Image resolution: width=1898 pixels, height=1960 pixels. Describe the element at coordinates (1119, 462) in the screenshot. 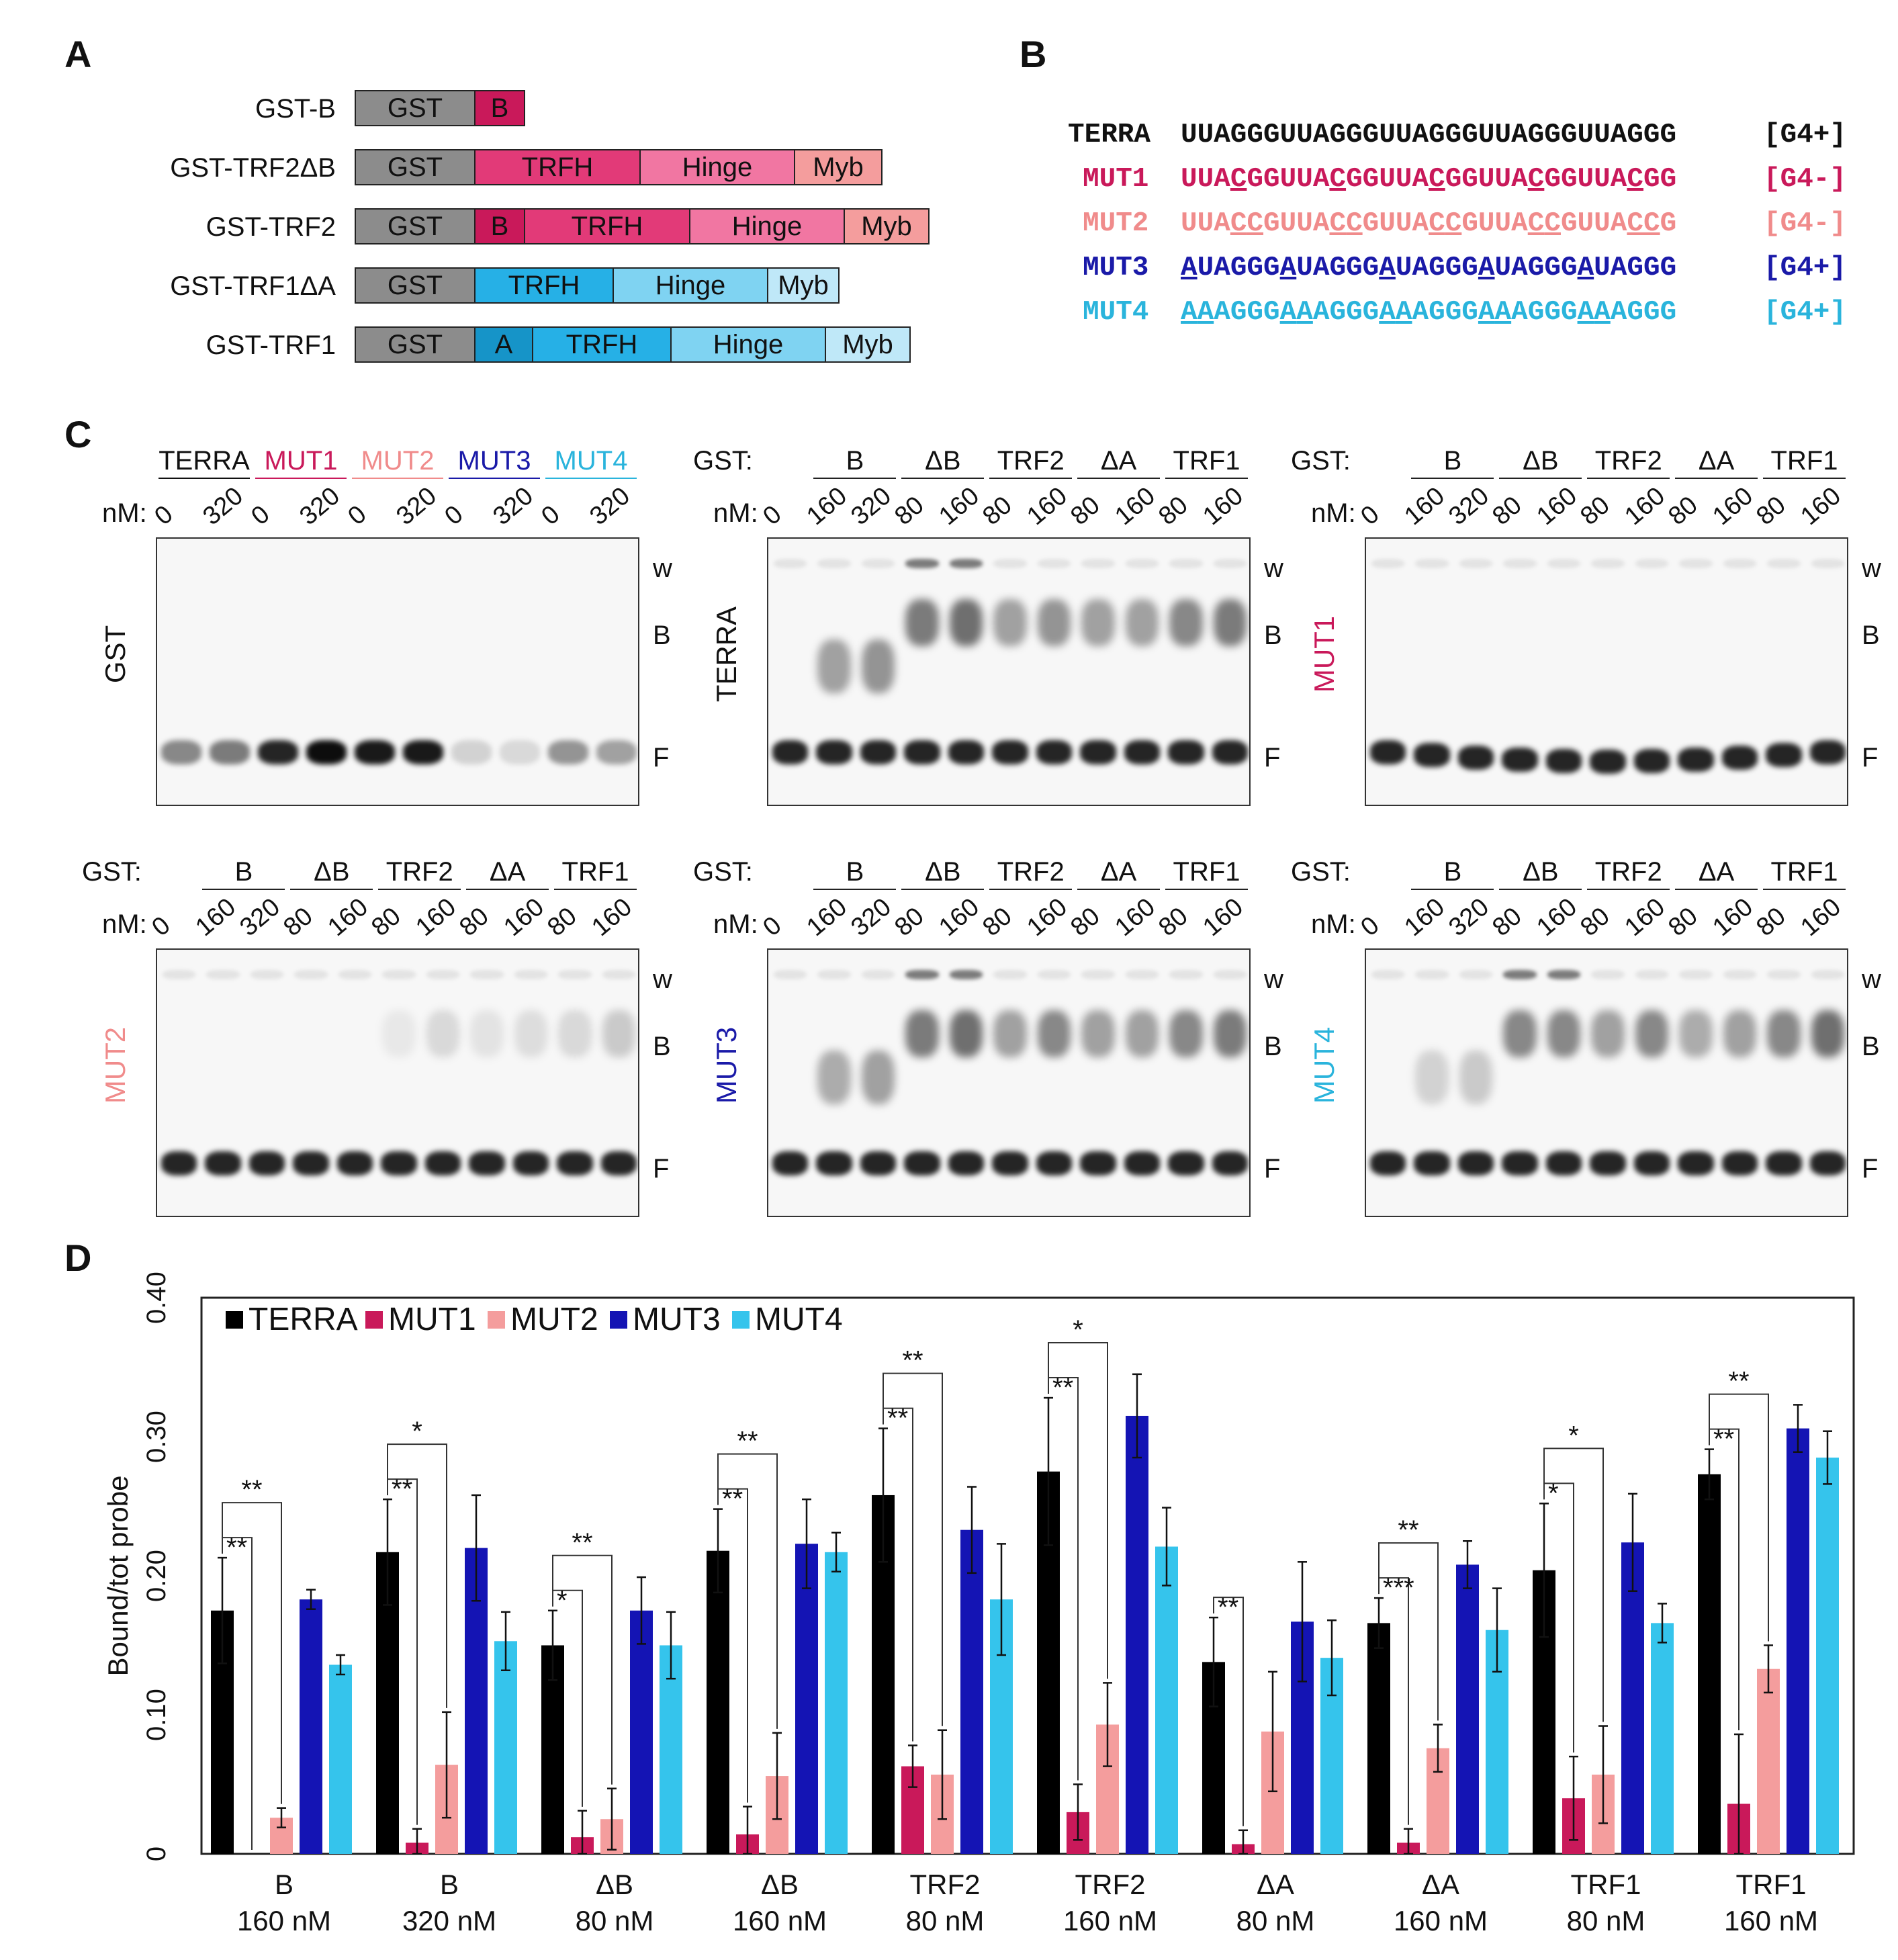

I see `protein-group-header: ΔA` at that location.